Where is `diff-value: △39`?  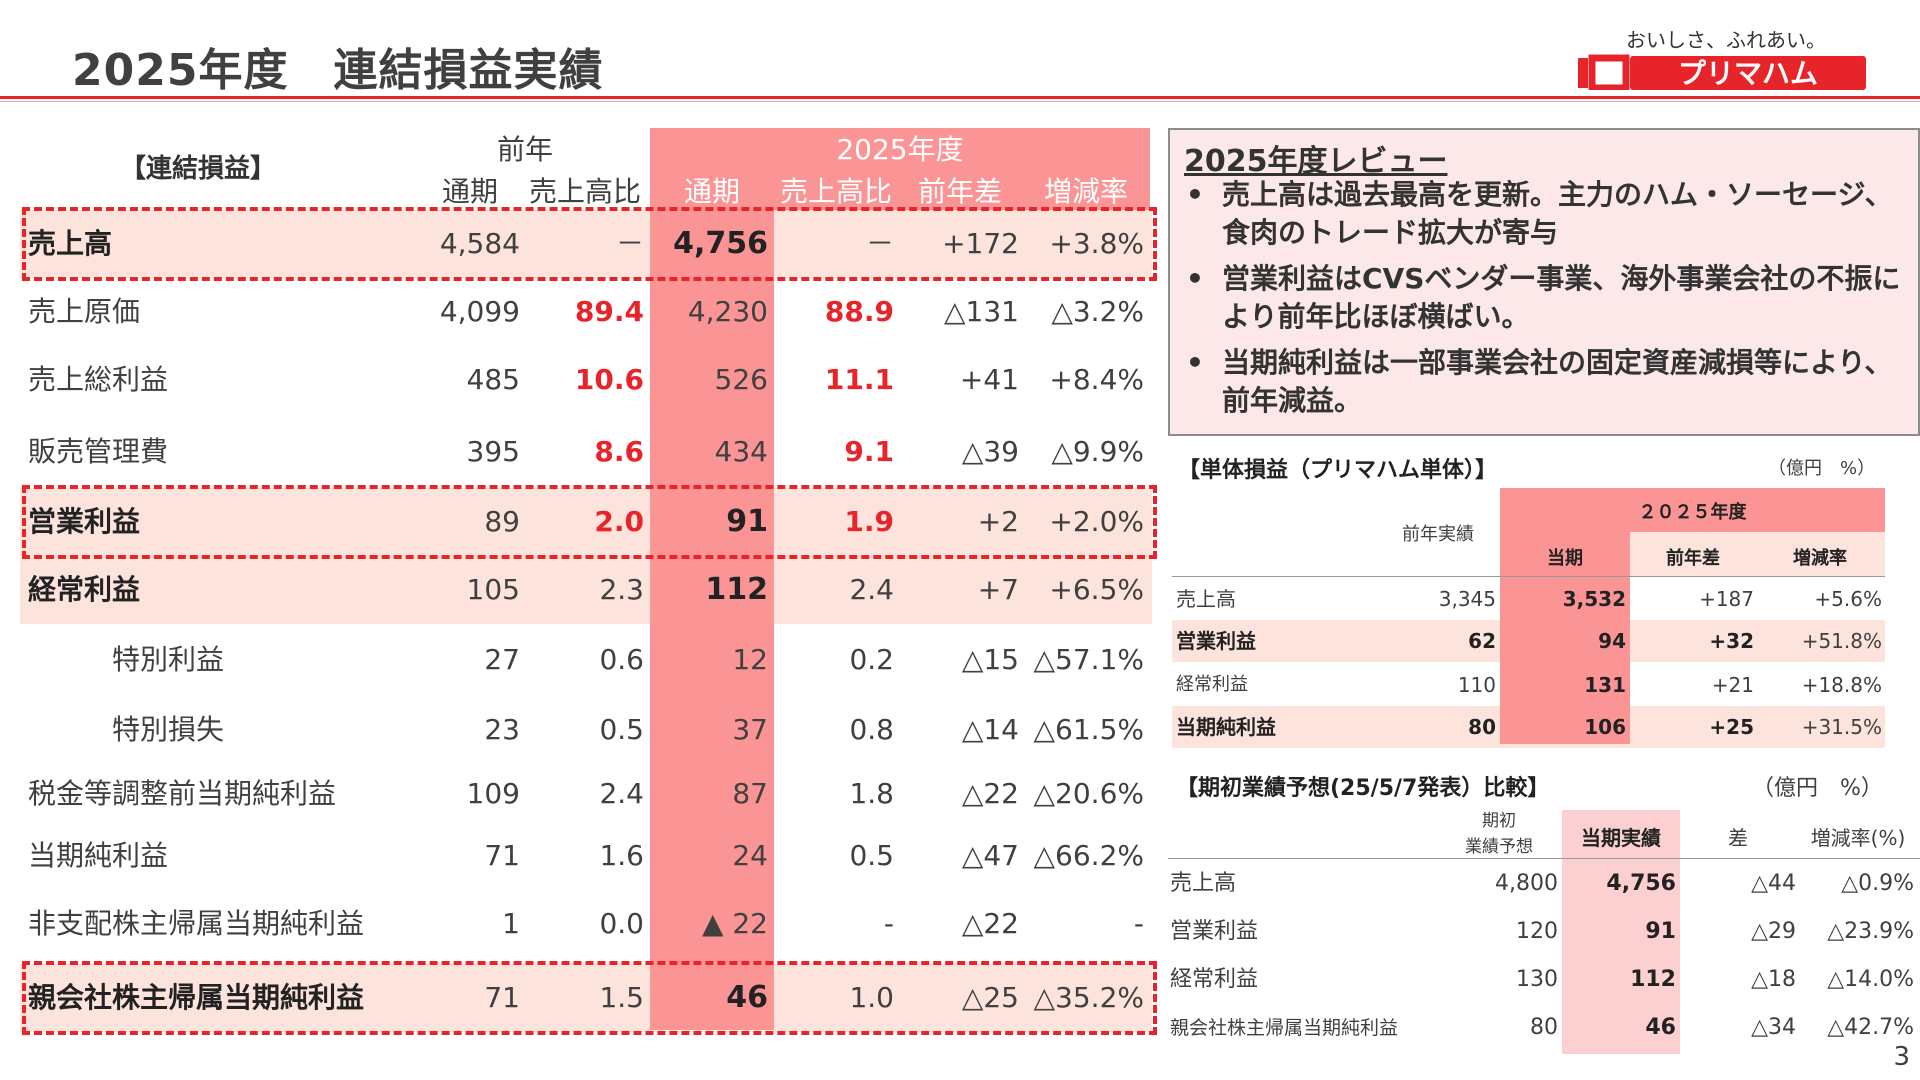 diff-value: △39 is located at coordinates (990, 451).